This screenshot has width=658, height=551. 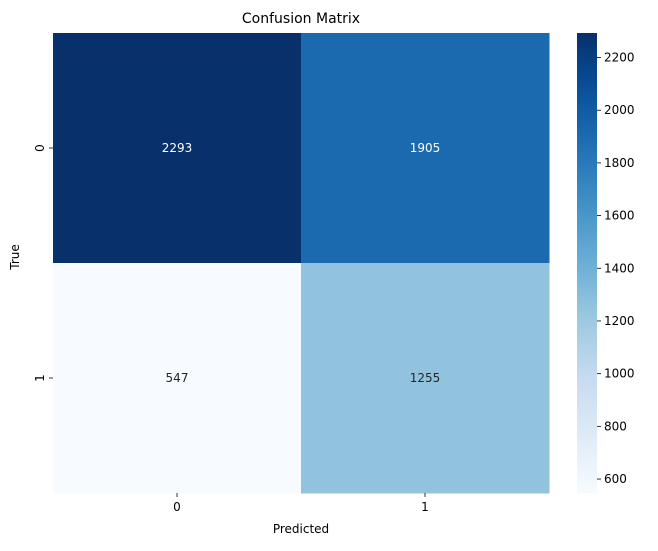 I want to click on colorbar-tick-label-4: 1400, so click(x=619, y=268).